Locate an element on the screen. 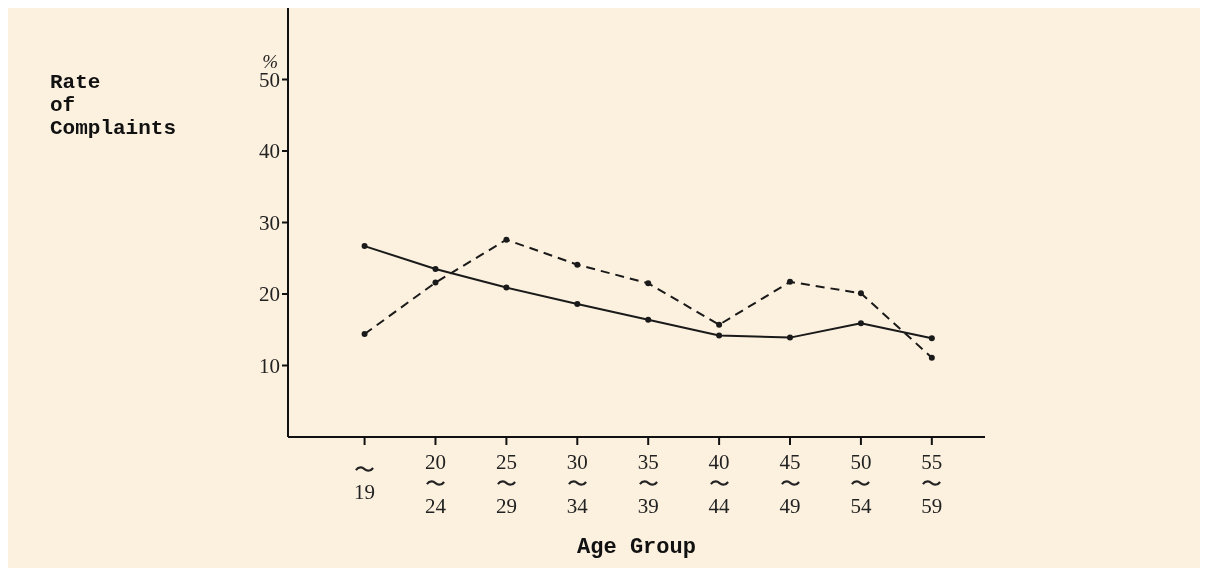 Image resolution: width=1208 pixels, height=573 pixels. x-tick-label: 50 〜 54 is located at coordinates (861, 484).